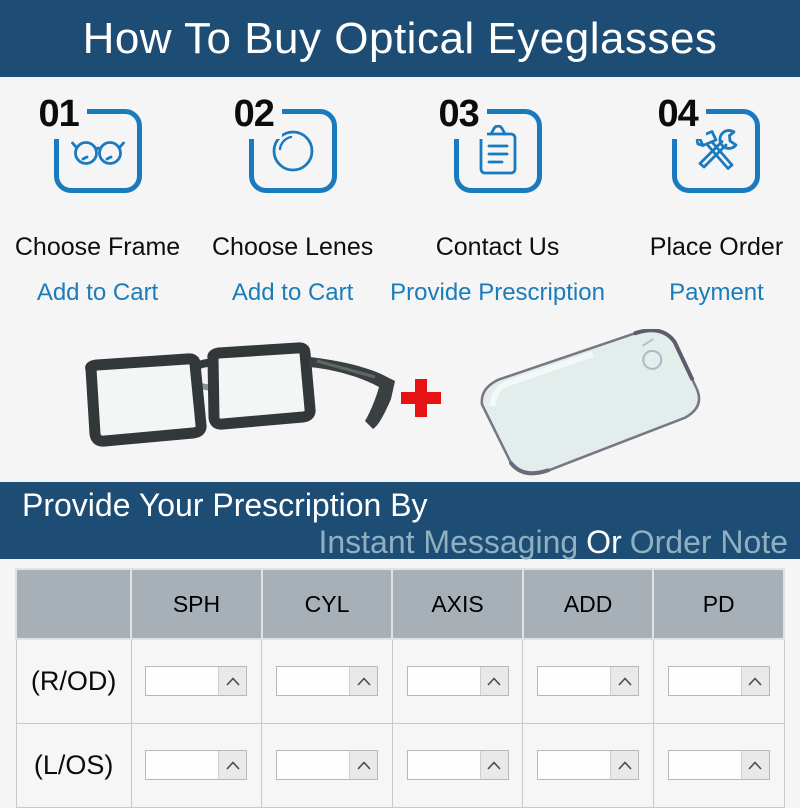 This screenshot has height=808, width=800. What do you see at coordinates (421, 398) in the screenshot?
I see `plus-icon` at bounding box center [421, 398].